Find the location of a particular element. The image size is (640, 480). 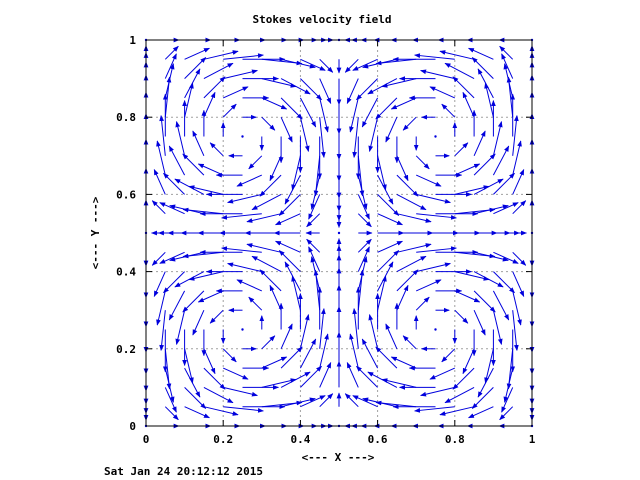

y-tick-label: 0.8 is located at coordinates (126, 117).